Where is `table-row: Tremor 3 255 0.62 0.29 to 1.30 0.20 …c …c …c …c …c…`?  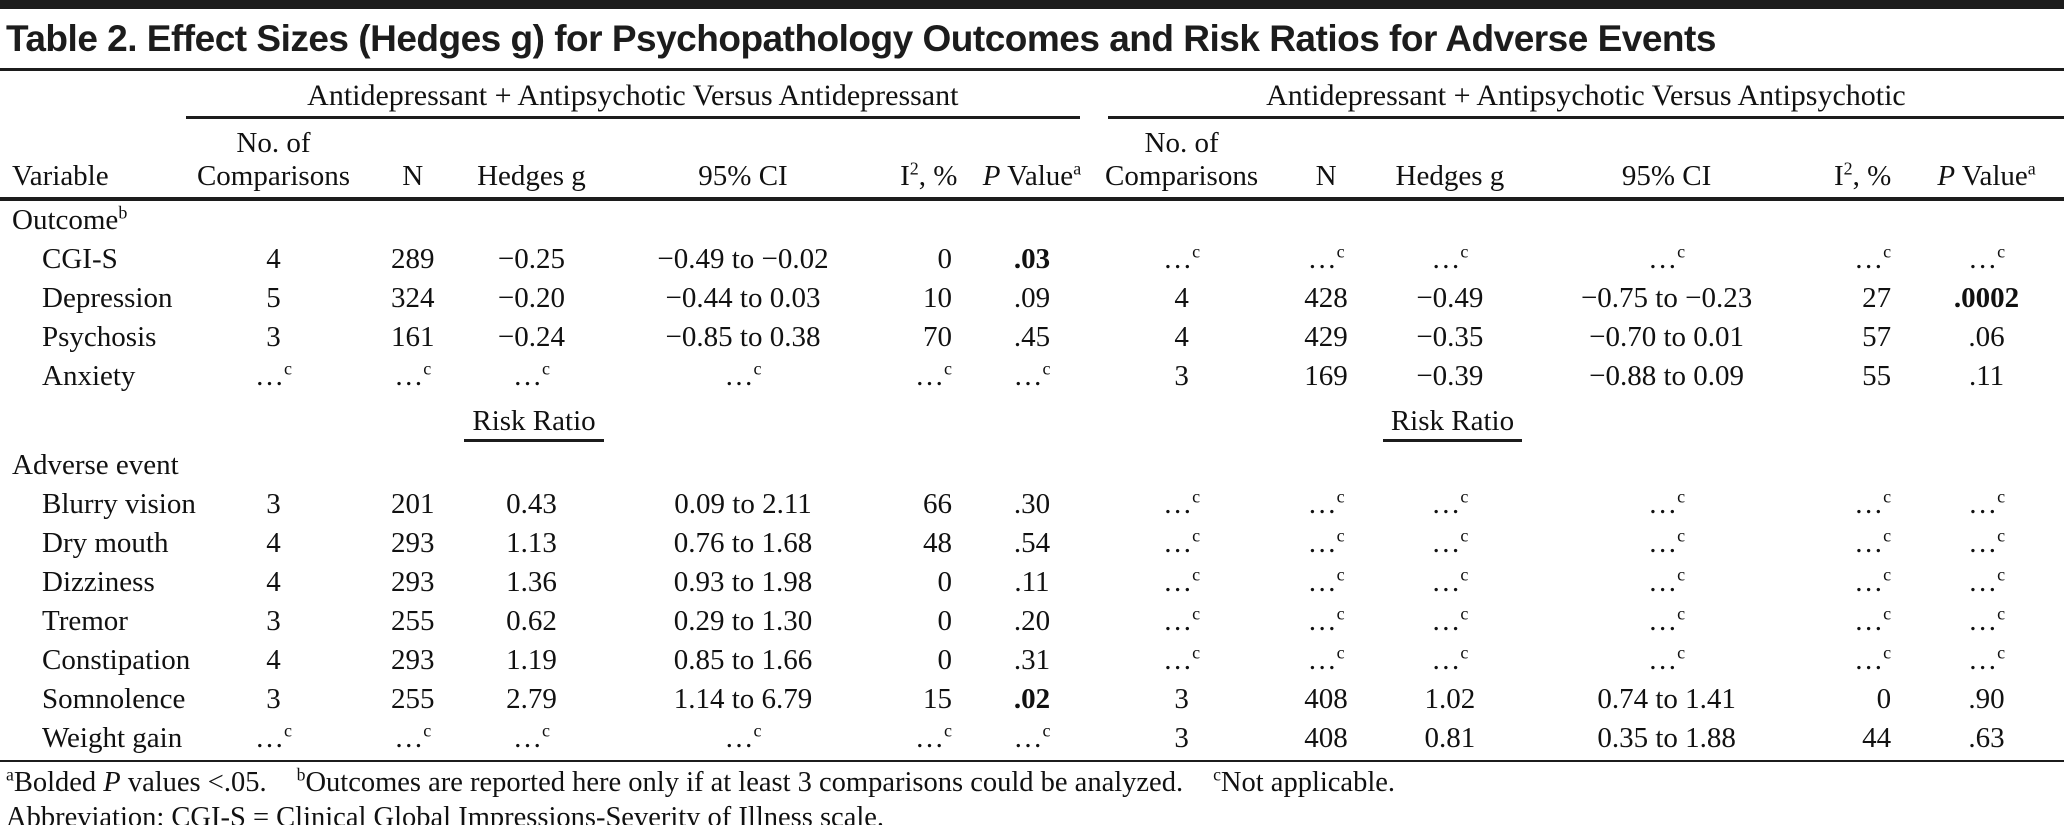
table-row: Tremor 3 255 0.62 0.29 to 1.30 0.20 …c …c …c …c …c… is located at coordinates (1032, 621).